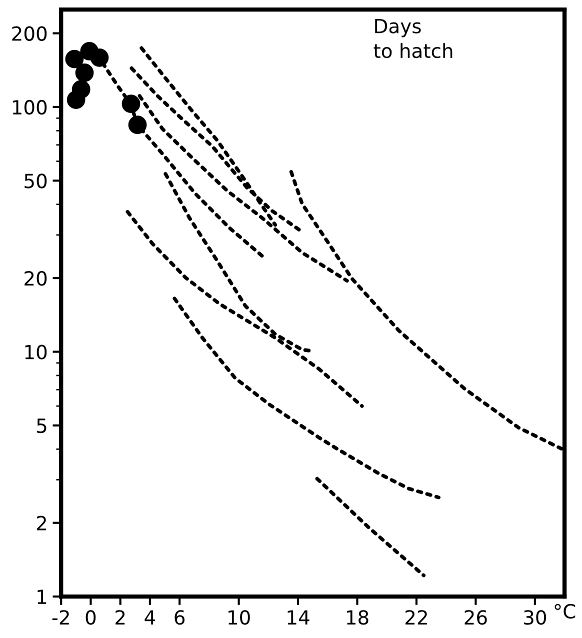  Describe the element at coordinates (42, 597) in the screenshot. I see `y-tick-label: 1` at that location.